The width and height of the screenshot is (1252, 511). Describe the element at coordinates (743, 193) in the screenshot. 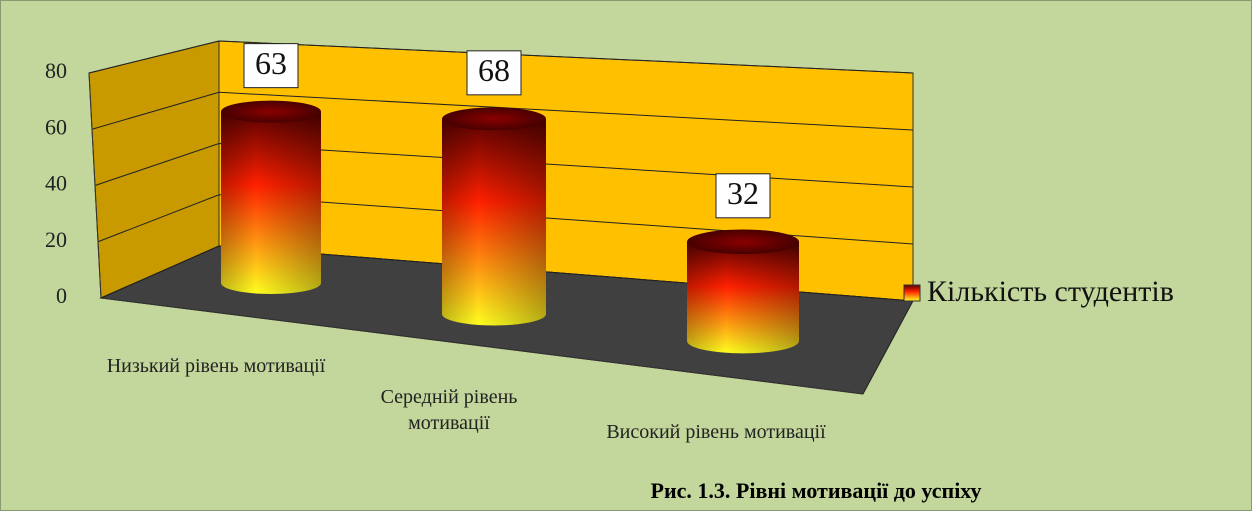

I see `data-label: 32` at that location.